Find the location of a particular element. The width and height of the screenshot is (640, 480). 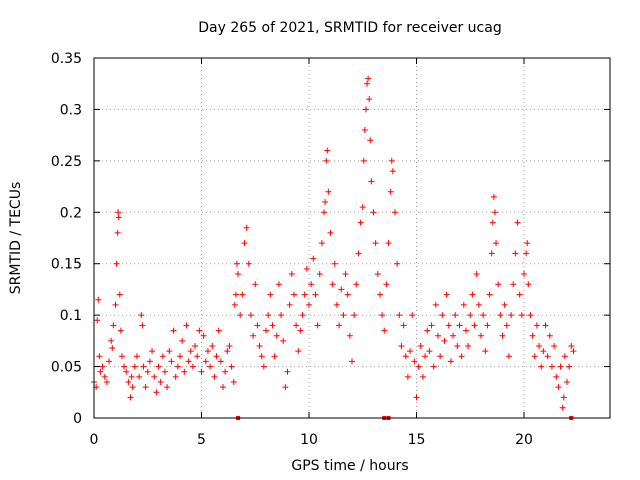

y-tick-label: 0.1 is located at coordinates (71, 316).